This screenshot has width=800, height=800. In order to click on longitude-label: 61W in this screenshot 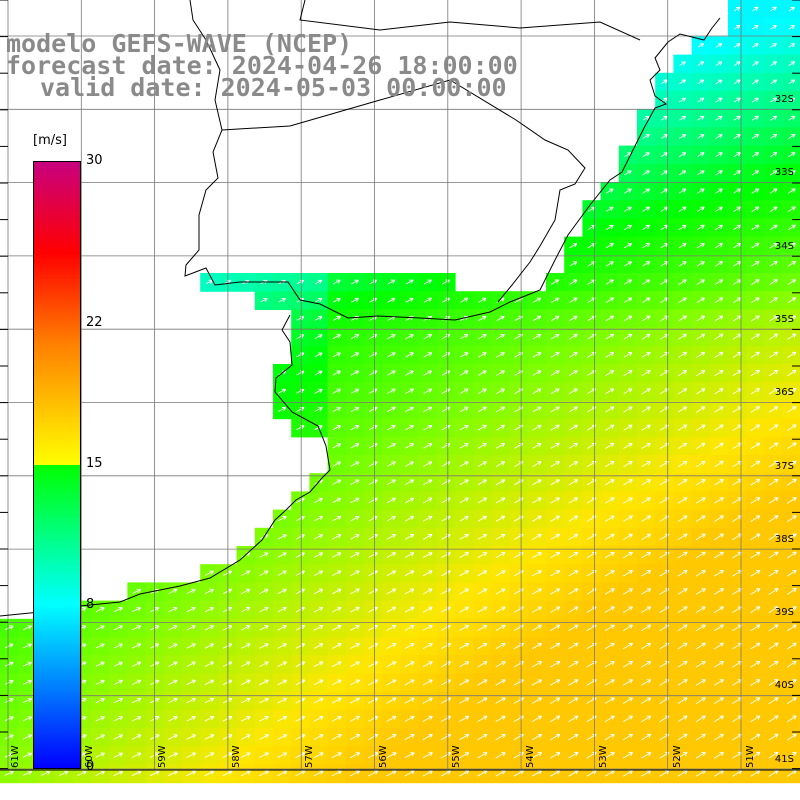, I will do `click(15, 756)`.